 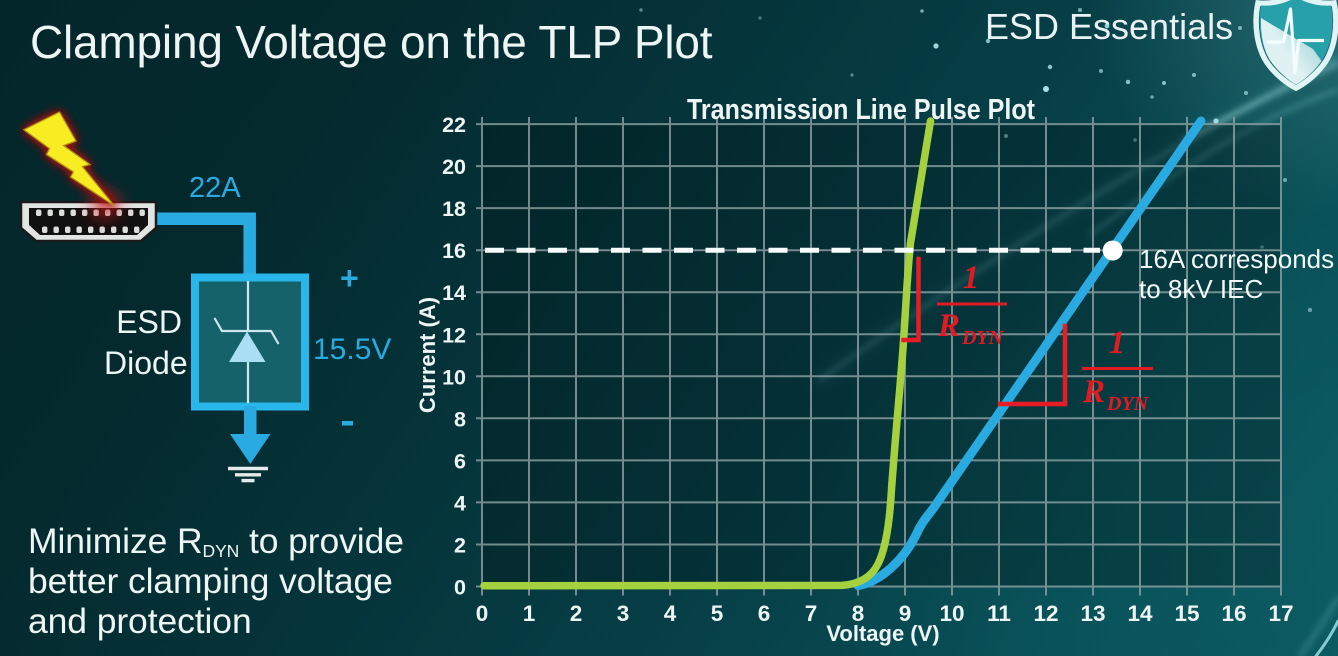 What do you see at coordinates (427, 355) in the screenshot?
I see `svg-text: Current (A)` at bounding box center [427, 355].